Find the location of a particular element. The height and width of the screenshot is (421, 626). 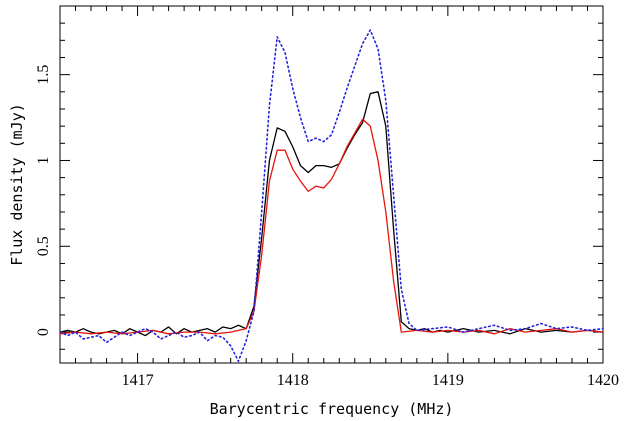

y-tick-label: 0 is located at coordinates (43, 332).